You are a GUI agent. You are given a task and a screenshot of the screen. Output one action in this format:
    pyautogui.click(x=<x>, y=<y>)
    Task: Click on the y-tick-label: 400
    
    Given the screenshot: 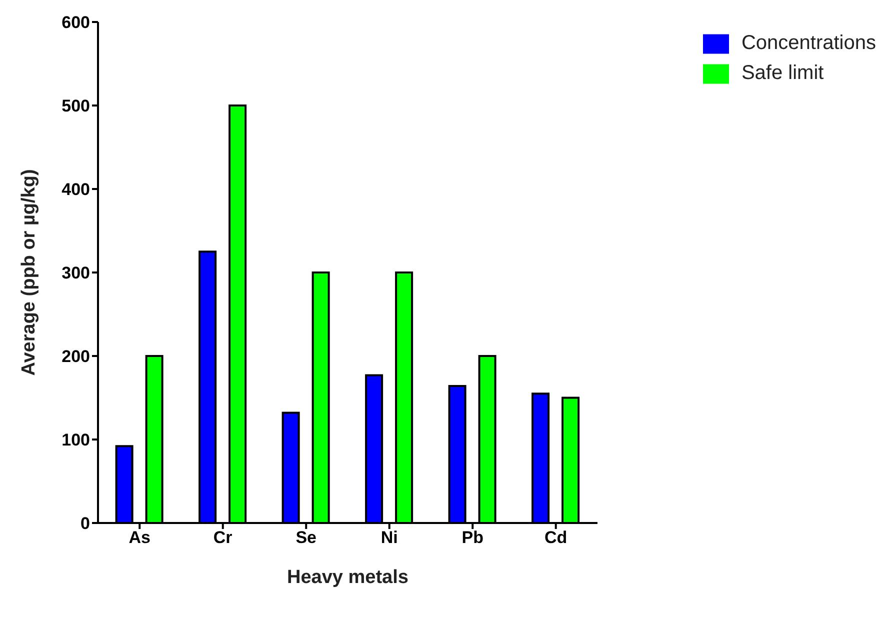 What is the action you would take?
    pyautogui.click(x=76, y=190)
    